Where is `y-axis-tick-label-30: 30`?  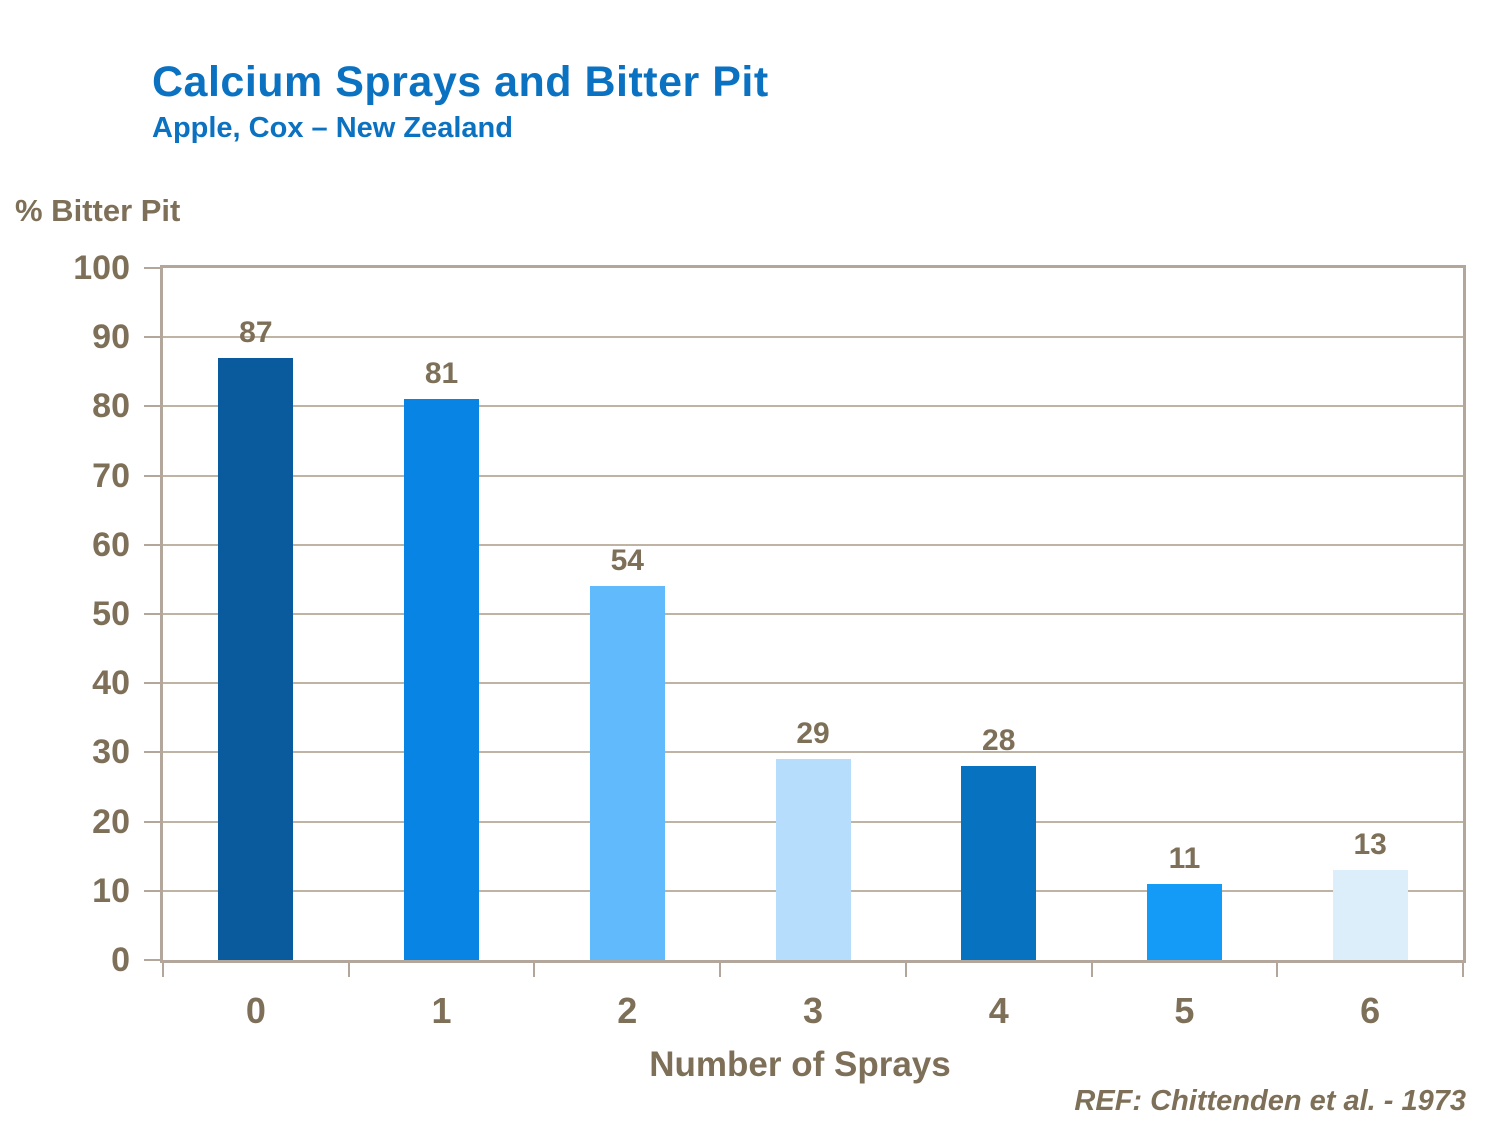
y-axis-tick-label-30: 30 is located at coordinates (111, 752).